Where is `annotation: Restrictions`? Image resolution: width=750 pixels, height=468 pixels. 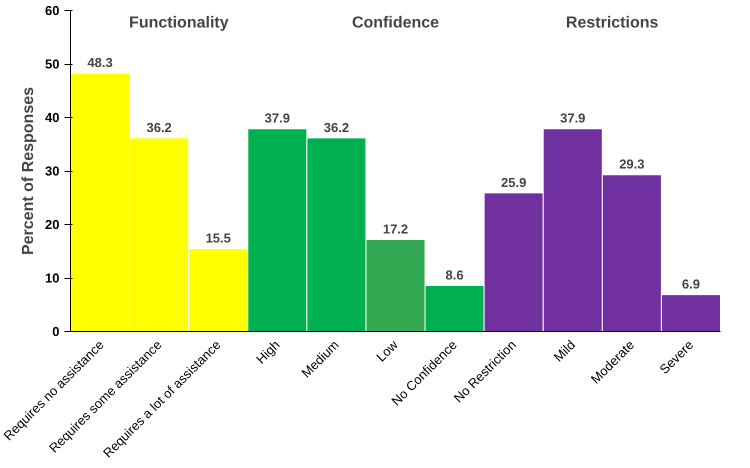
annotation: Restrictions is located at coordinates (612, 23).